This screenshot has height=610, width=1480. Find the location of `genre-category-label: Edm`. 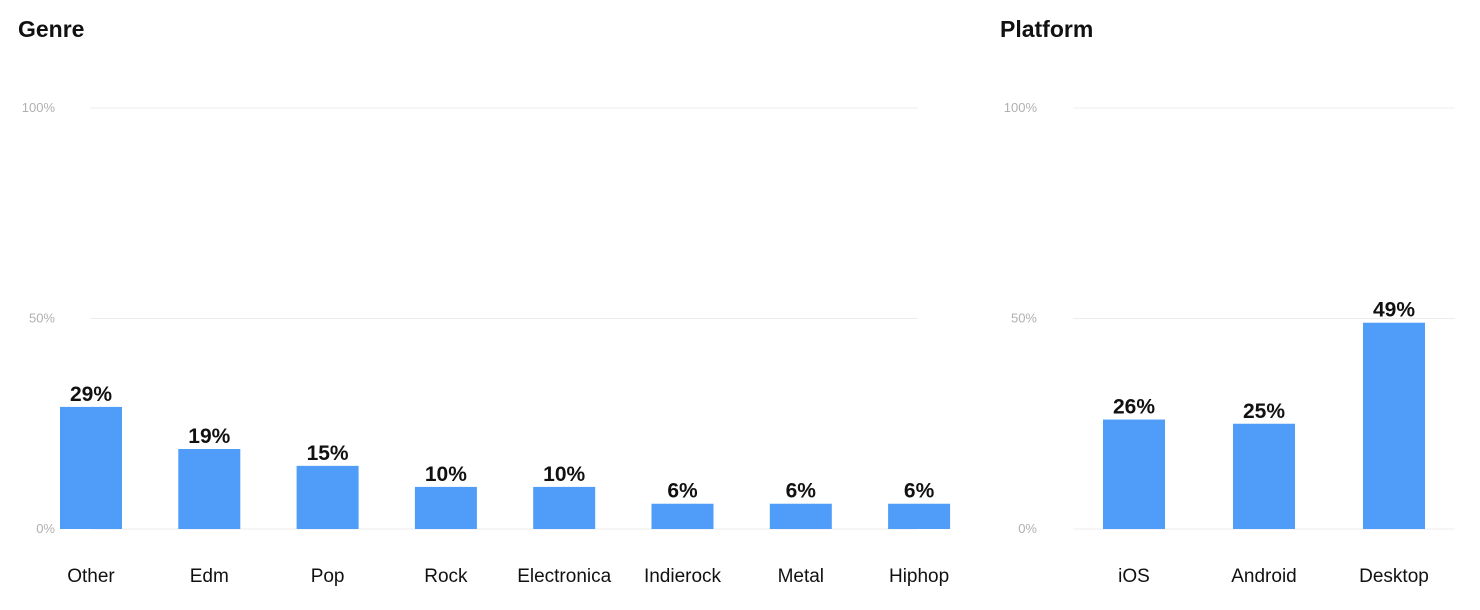

genre-category-label: Edm is located at coordinates (209, 576).